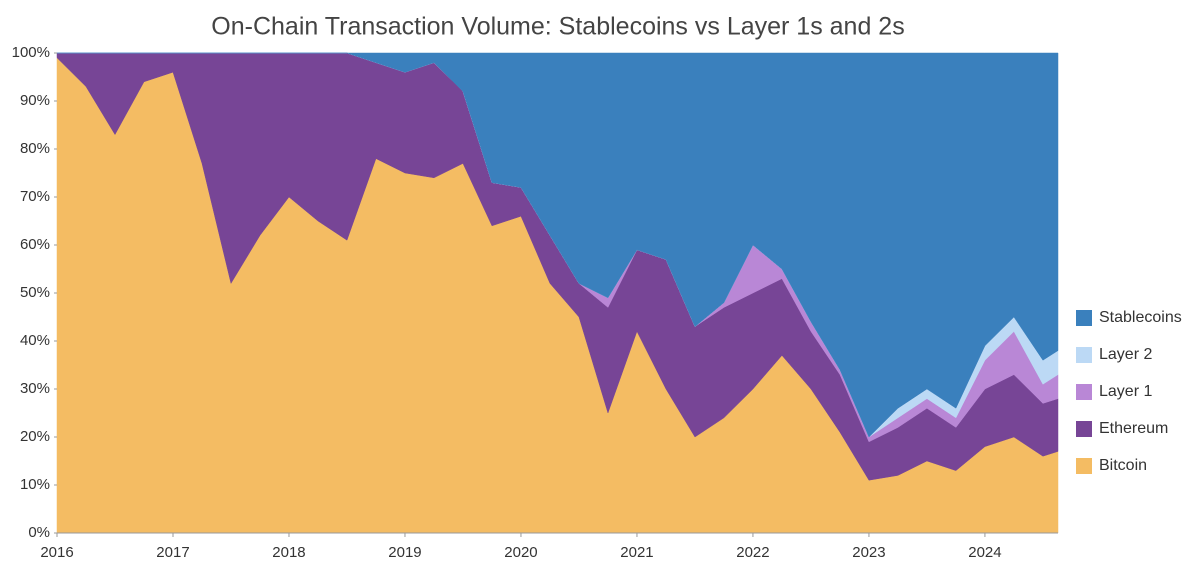 Image resolution: width=1200 pixels, height=586 pixels. Describe the element at coordinates (56, 552) in the screenshot. I see `x-tick-label: 2016` at that location.